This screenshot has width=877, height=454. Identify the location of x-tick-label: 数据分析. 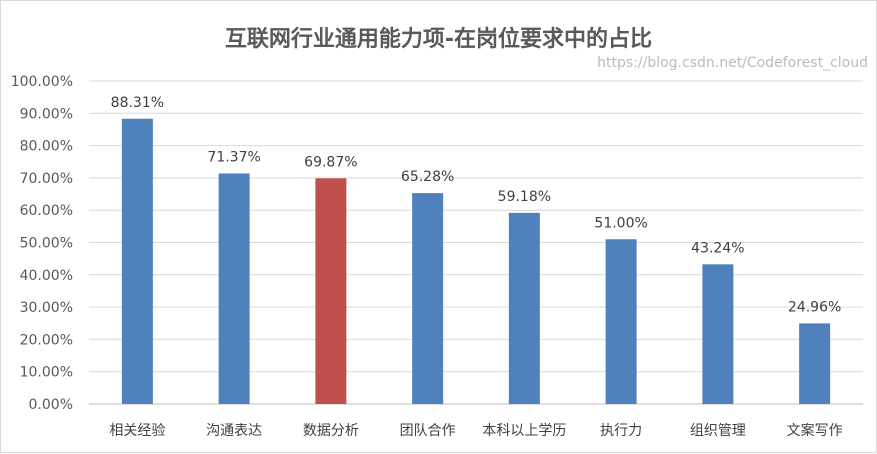
(331, 431).